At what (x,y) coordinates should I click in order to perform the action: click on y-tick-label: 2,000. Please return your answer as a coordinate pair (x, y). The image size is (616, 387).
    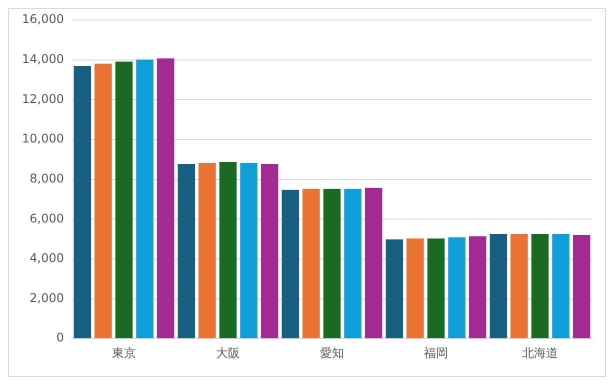
    Looking at the image, I should click on (47, 297).